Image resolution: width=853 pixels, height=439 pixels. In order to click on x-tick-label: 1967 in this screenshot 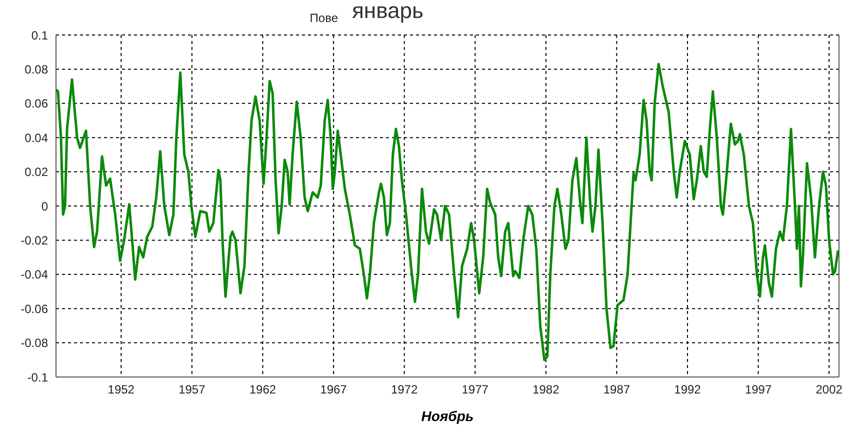, I will do `click(334, 389)`.